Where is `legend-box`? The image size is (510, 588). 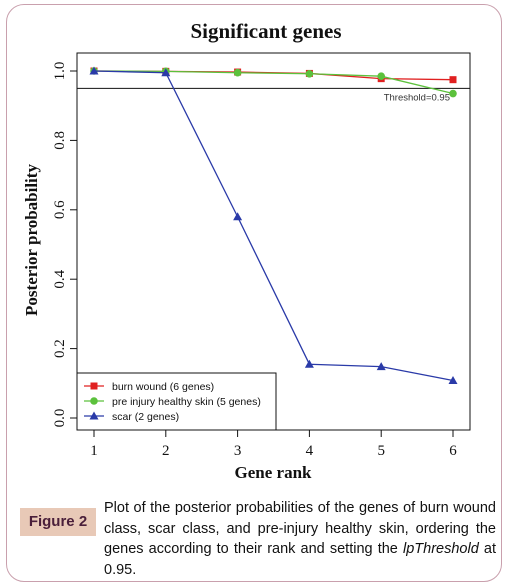 legend-box is located at coordinates (176, 401).